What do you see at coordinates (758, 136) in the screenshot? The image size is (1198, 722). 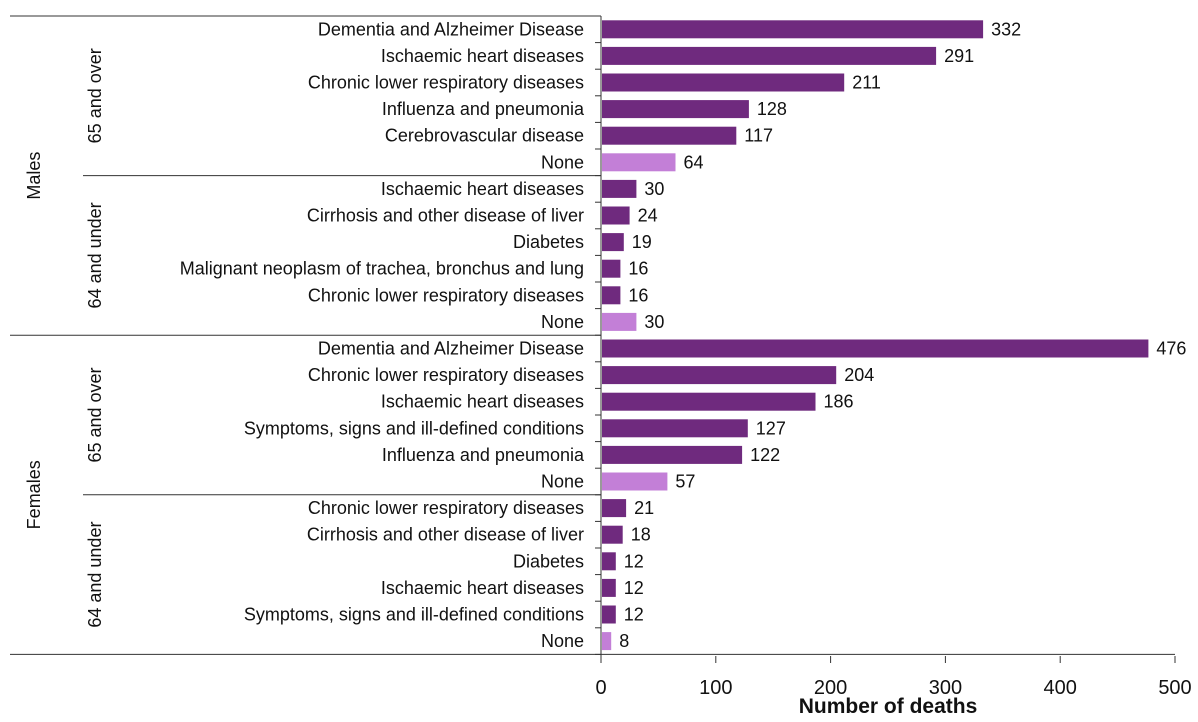 I see `data-label: 117` at bounding box center [758, 136].